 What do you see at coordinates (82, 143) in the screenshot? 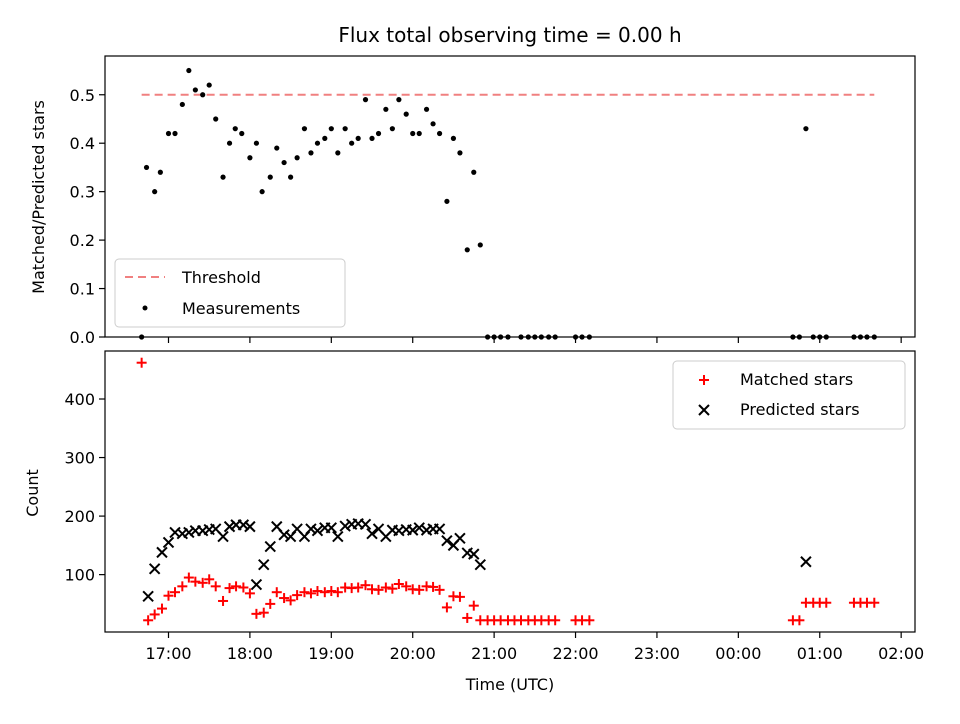
I see `y-tick-label: 0.4` at bounding box center [82, 143].